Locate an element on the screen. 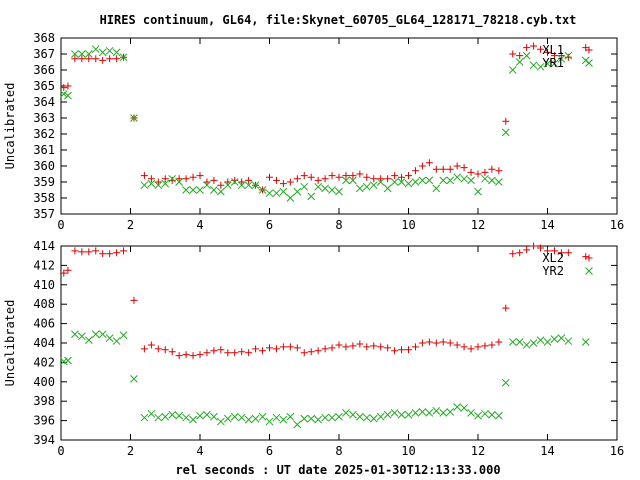 This screenshot has height=480, width=640. y-tick-label: 398 is located at coordinates (44, 401).